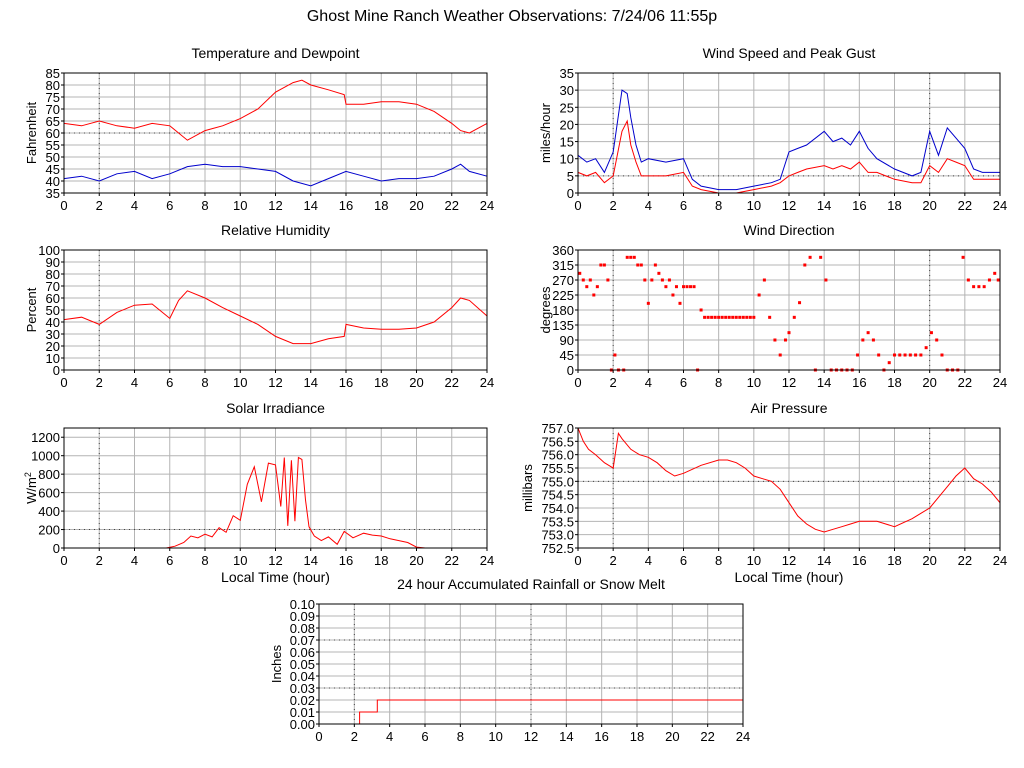 The image size is (1024, 768). I want to click on y-axis-label: Inches, so click(276, 663).